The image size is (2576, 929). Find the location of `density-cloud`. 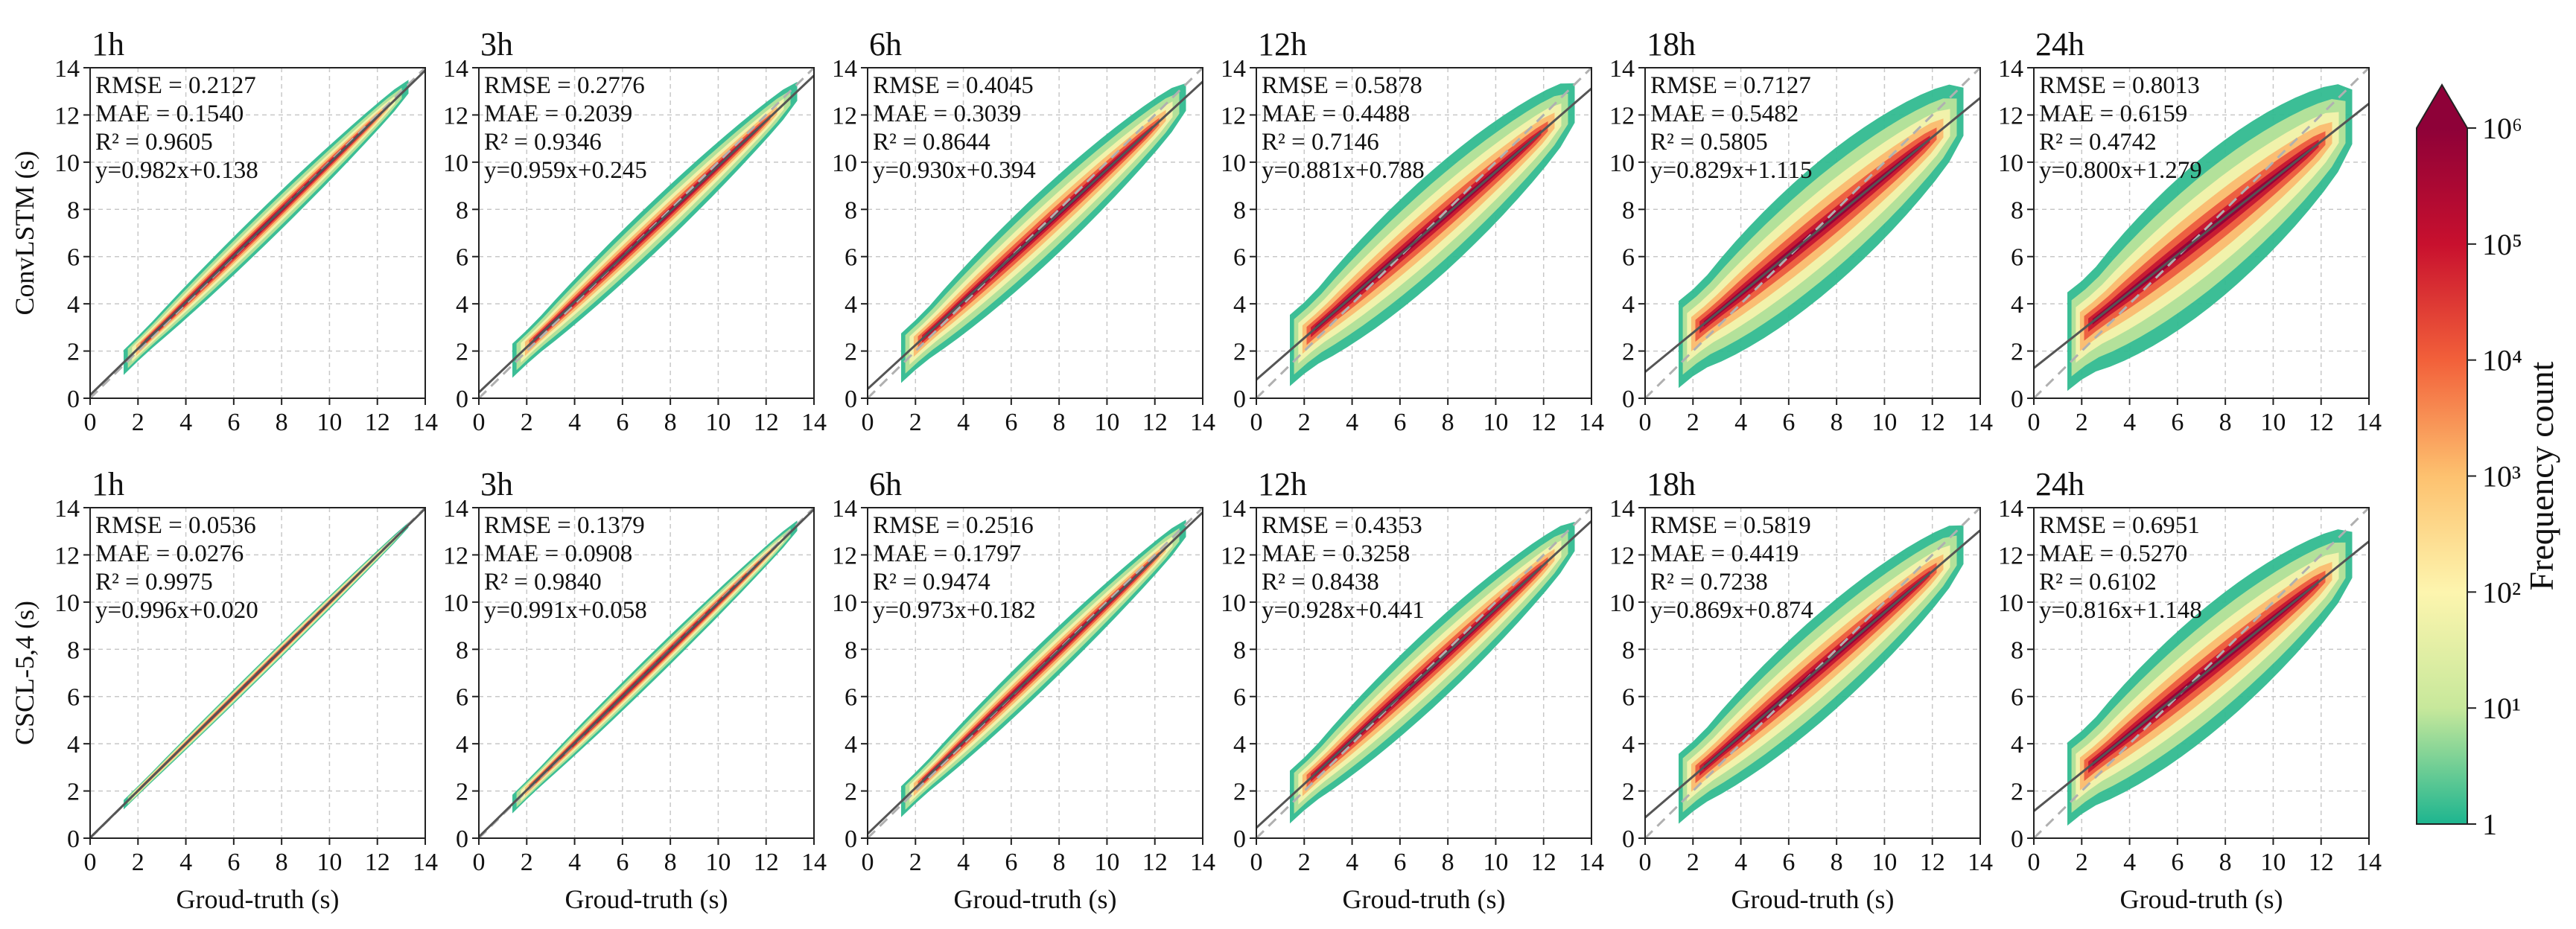

density-cloud is located at coordinates (2210, 238).